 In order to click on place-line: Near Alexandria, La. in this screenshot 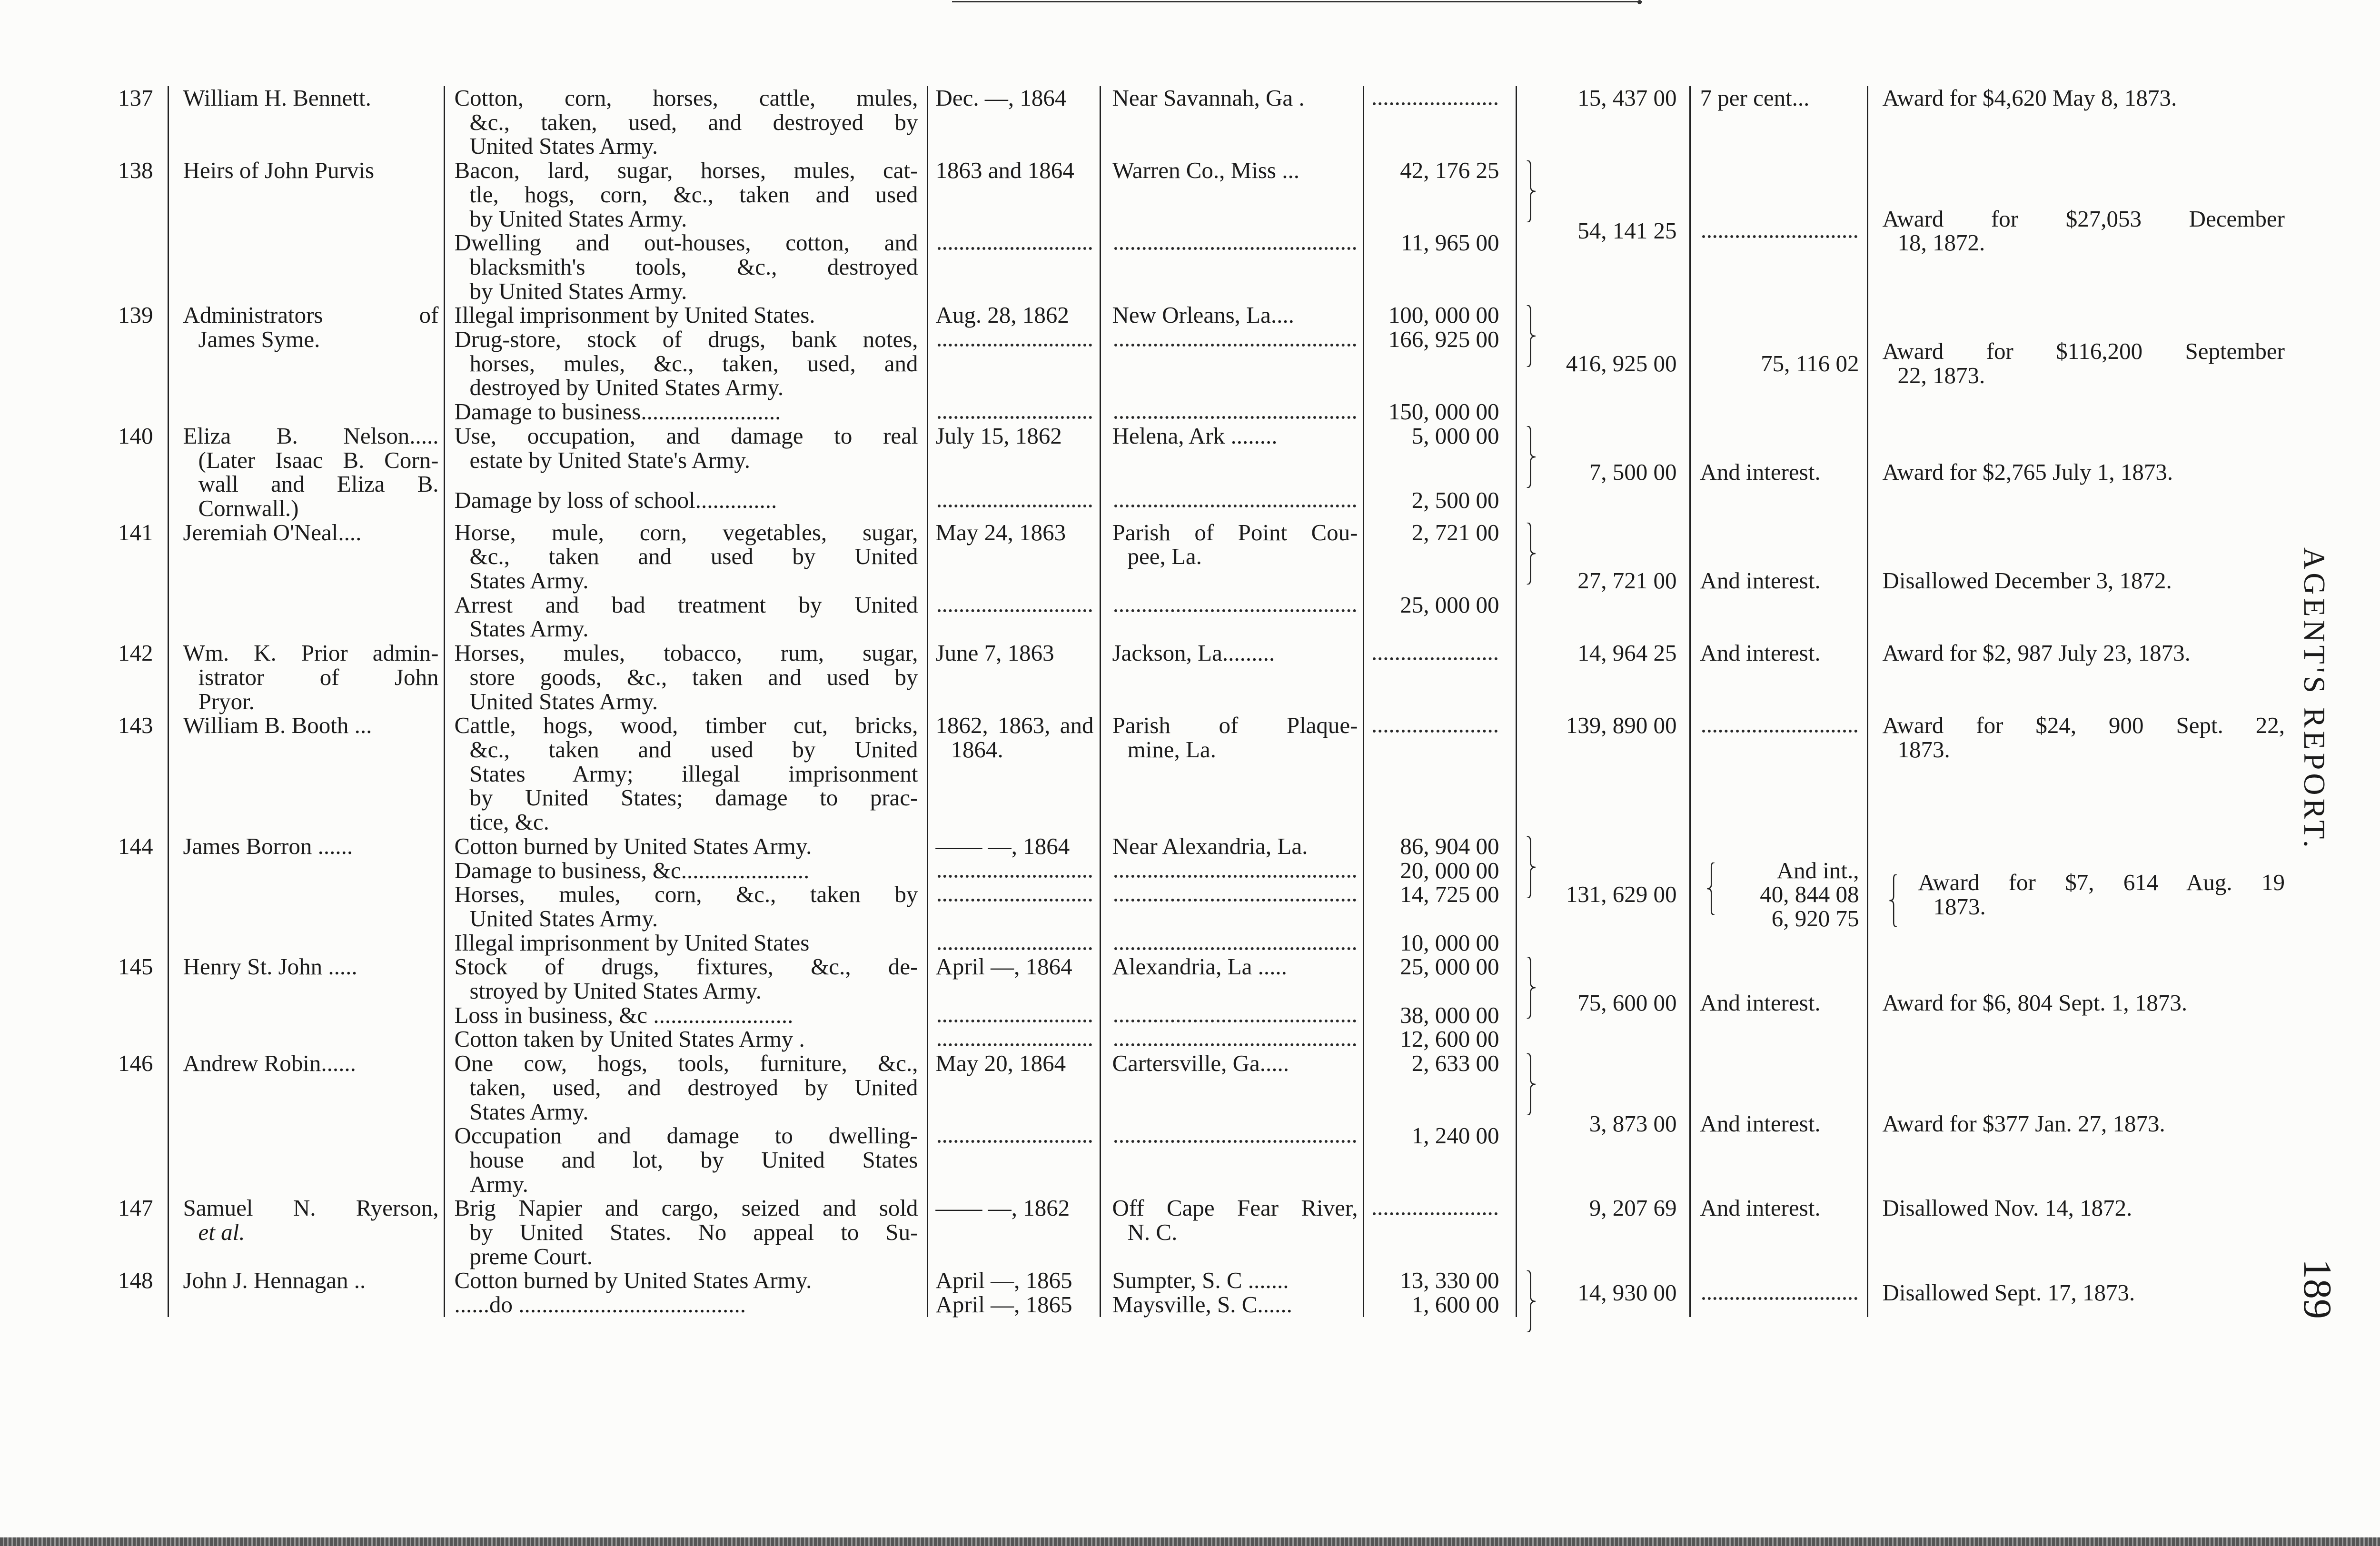, I will do `click(1210, 845)`.